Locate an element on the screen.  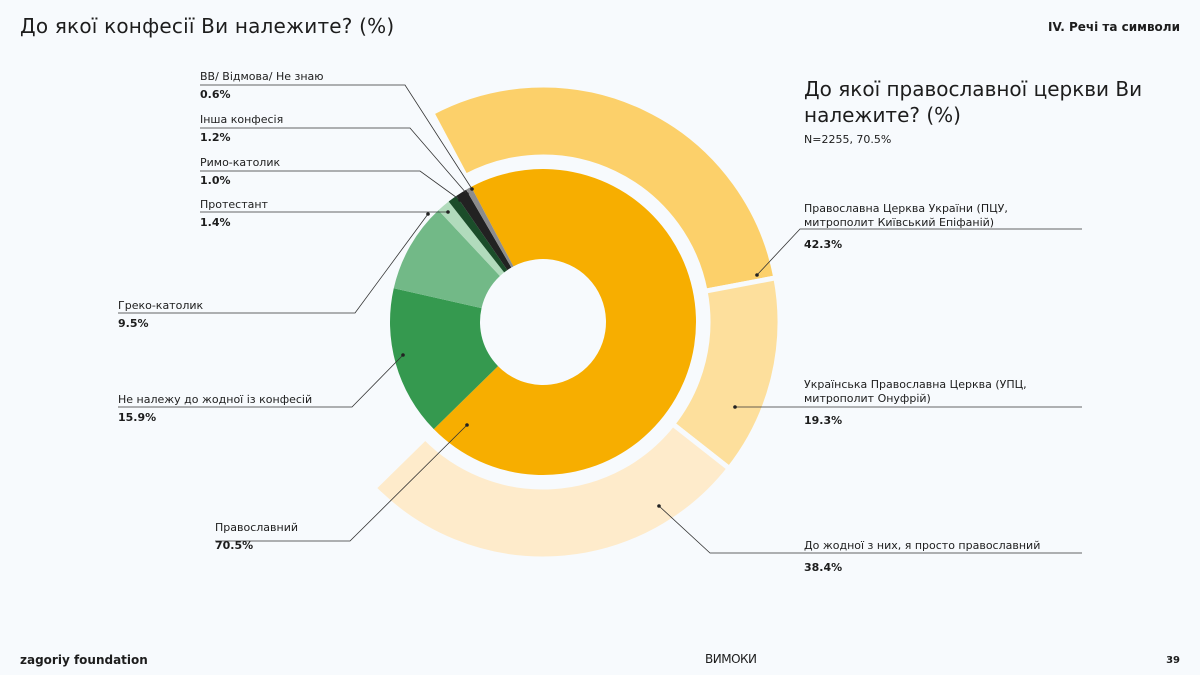
label-protestant: Протестант 1.4% is located at coordinates (234, 213).